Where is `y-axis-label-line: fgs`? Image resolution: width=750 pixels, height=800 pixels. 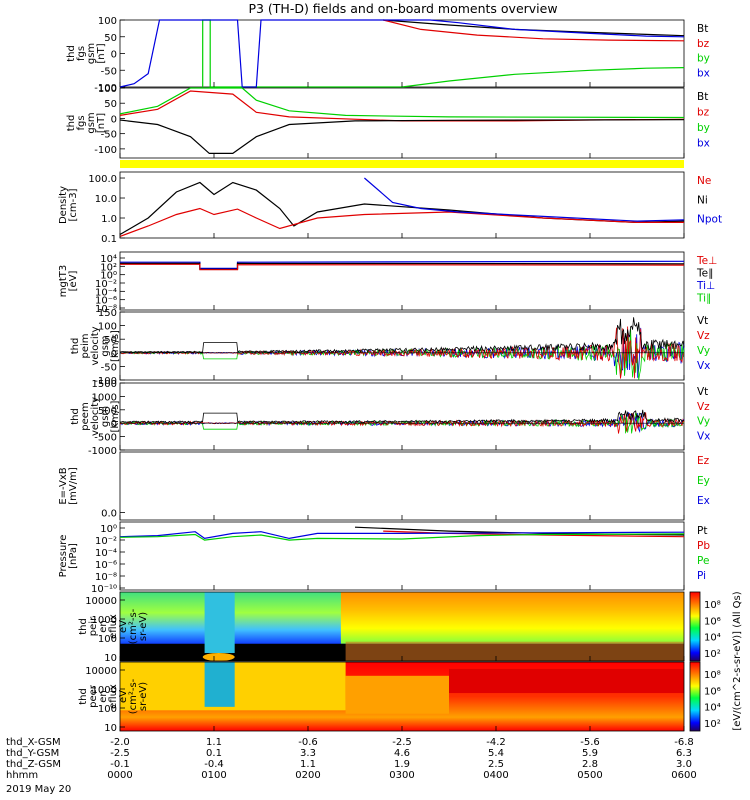
y-axis-label-line: fgs is located at coordinates (81, 122).